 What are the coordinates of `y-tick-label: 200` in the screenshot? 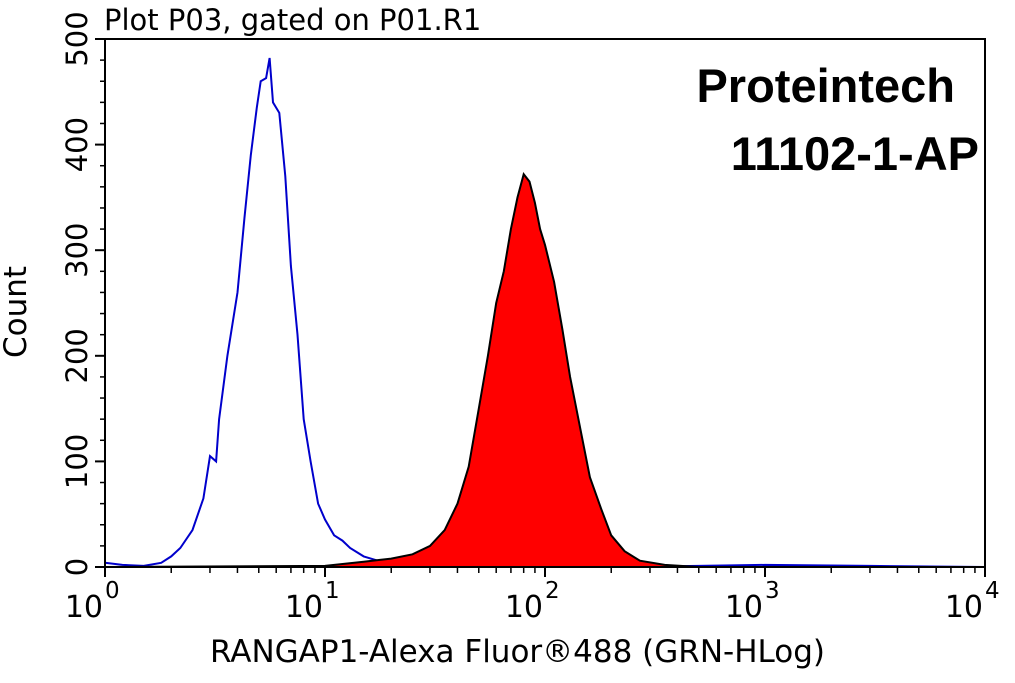 It's located at (77, 355).